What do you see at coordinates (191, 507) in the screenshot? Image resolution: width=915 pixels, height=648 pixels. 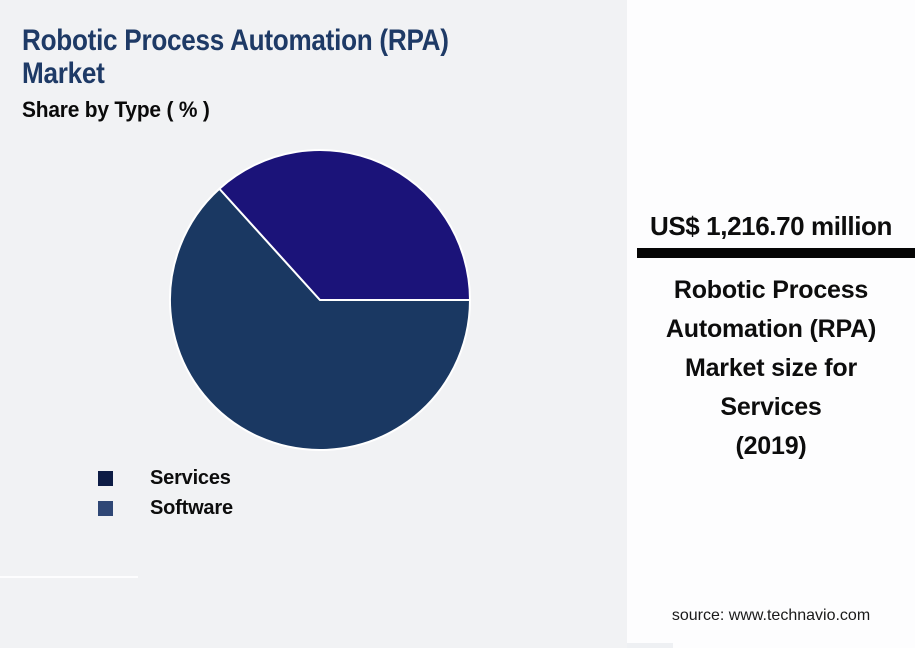 I see `legend-label: Software` at bounding box center [191, 507].